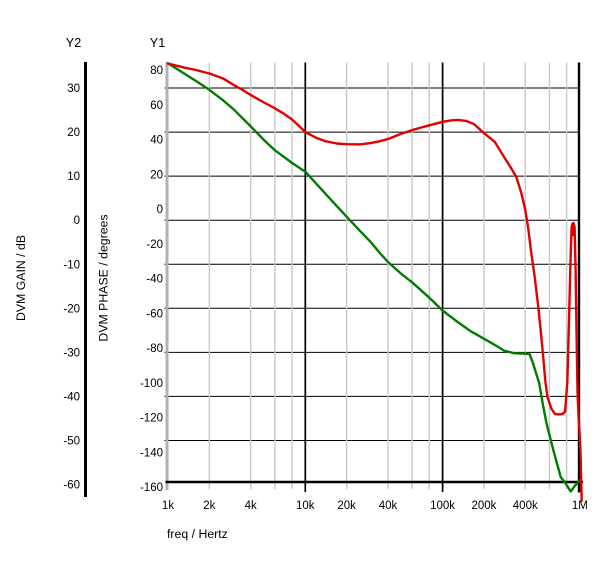 The width and height of the screenshot is (600, 563). I want to click on y1-tick-label: -100, so click(151, 384).